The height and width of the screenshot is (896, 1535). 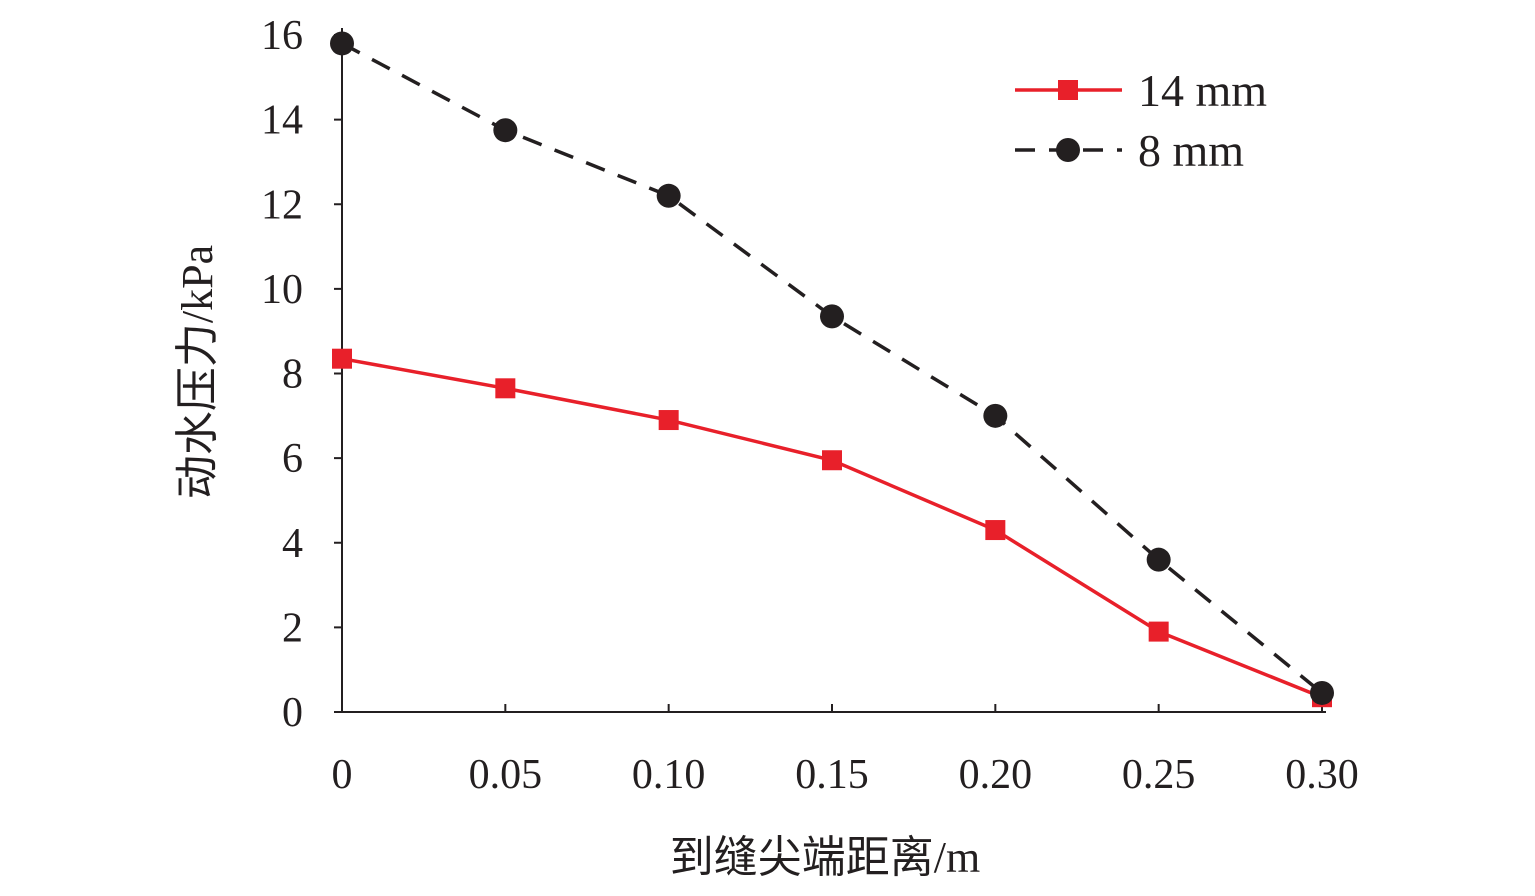 What do you see at coordinates (282, 290) in the screenshot?
I see `y-tick-label: 10` at bounding box center [282, 290].